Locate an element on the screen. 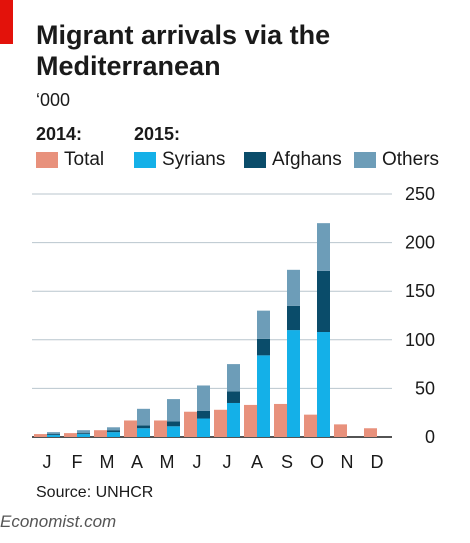 The width and height of the screenshot is (470, 543). legend-item-total: Total is located at coordinates (70, 160).